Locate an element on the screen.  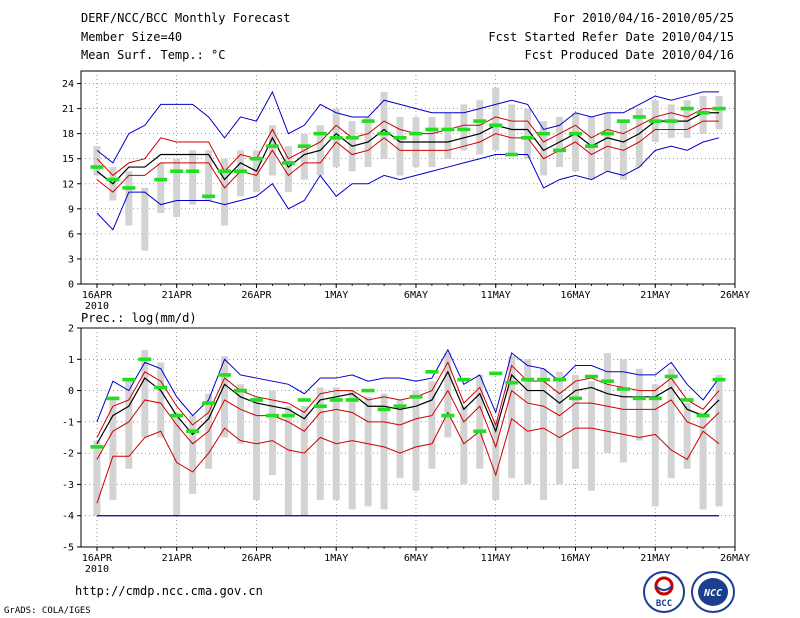
bcc-logo-text: BCC is located at coordinates (664, 604).